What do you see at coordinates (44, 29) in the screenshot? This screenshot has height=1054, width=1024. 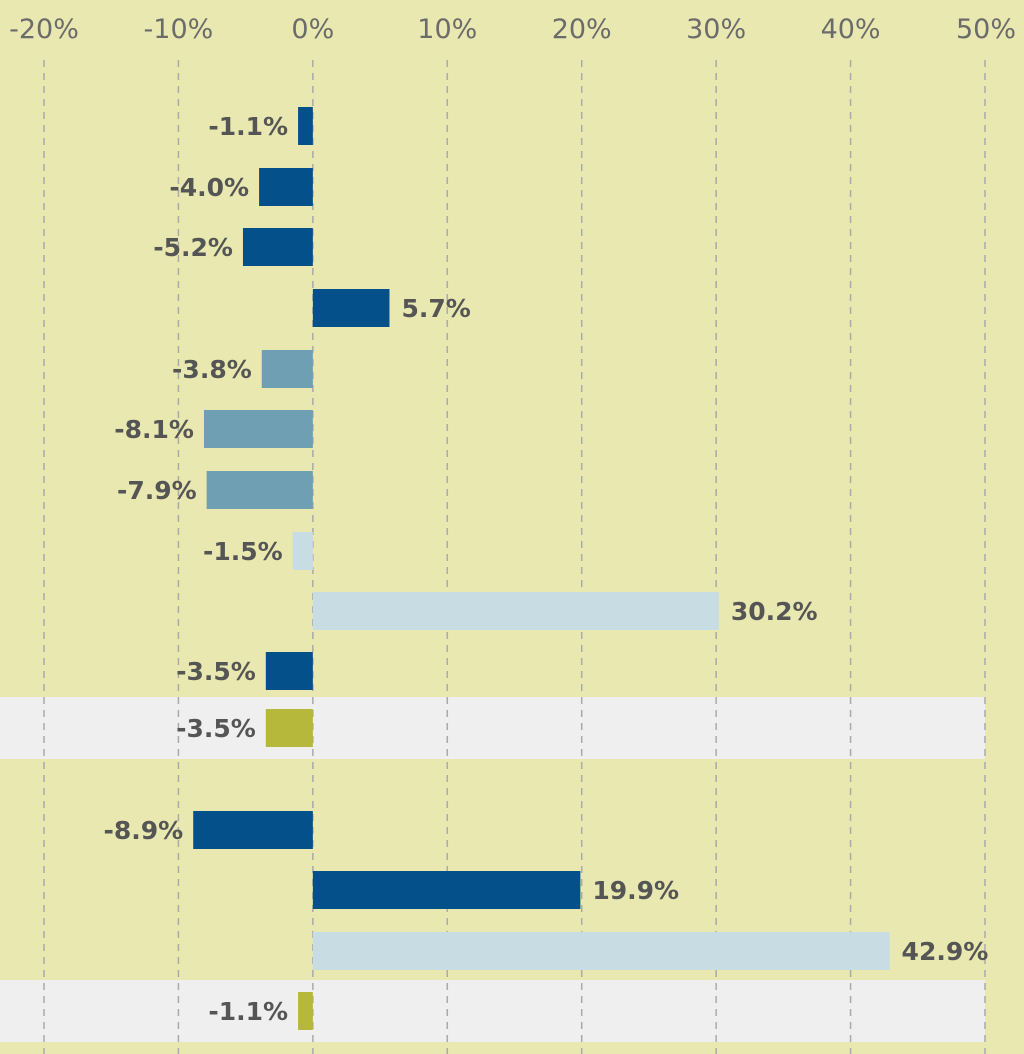 I see `x-tick-label: -20%` at bounding box center [44, 29].